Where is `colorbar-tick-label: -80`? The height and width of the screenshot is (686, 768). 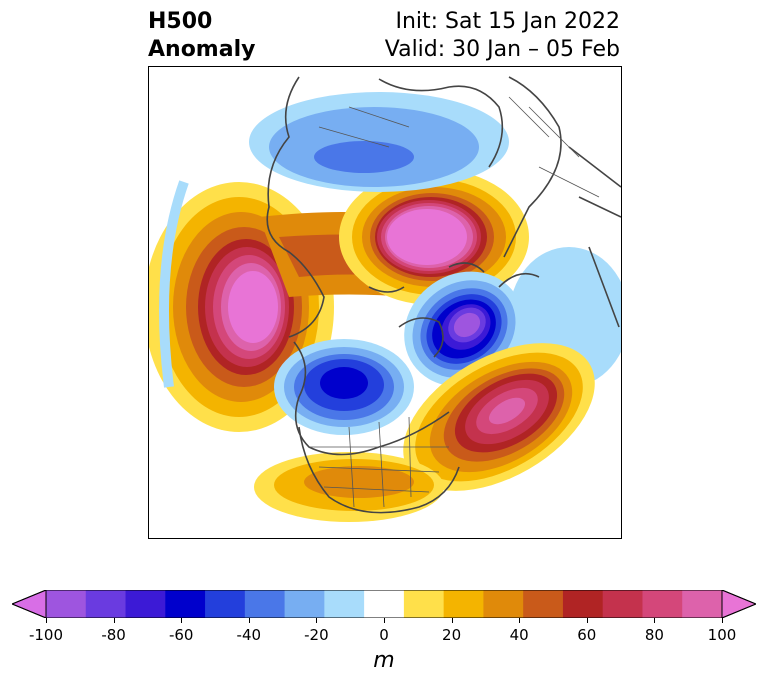
colorbar-tick-label: -80 is located at coordinates (113, 635).